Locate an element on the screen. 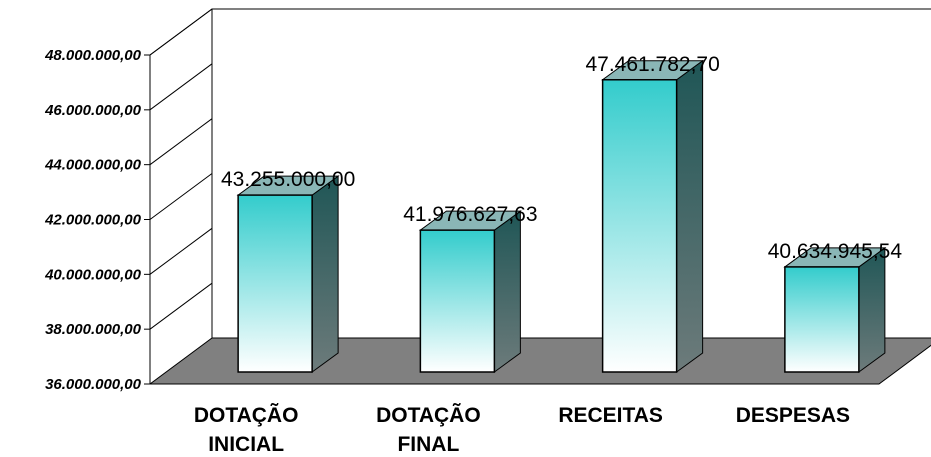  x-tick-label: RECEITAS is located at coordinates (610, 415).